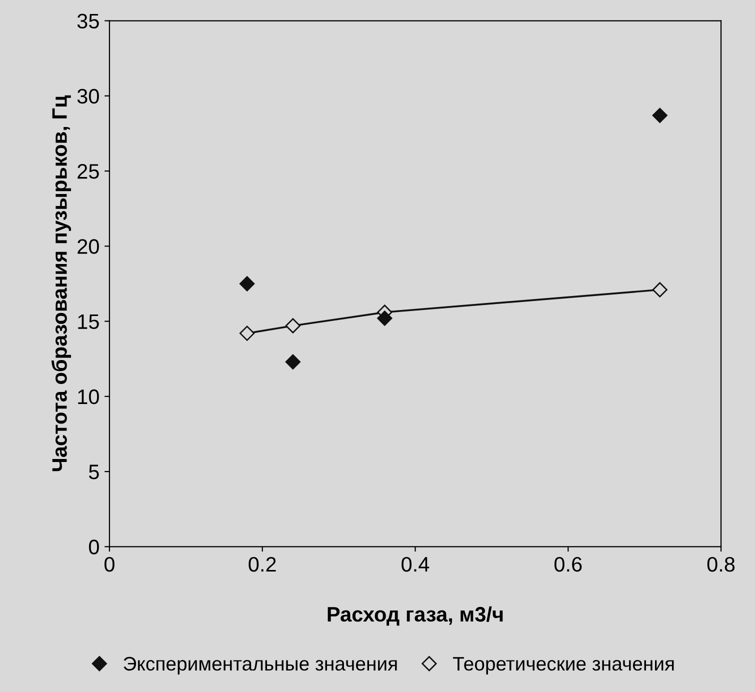 This screenshot has width=755, height=692. Describe the element at coordinates (88, 396) in the screenshot. I see `y-tick-label: 10` at that location.